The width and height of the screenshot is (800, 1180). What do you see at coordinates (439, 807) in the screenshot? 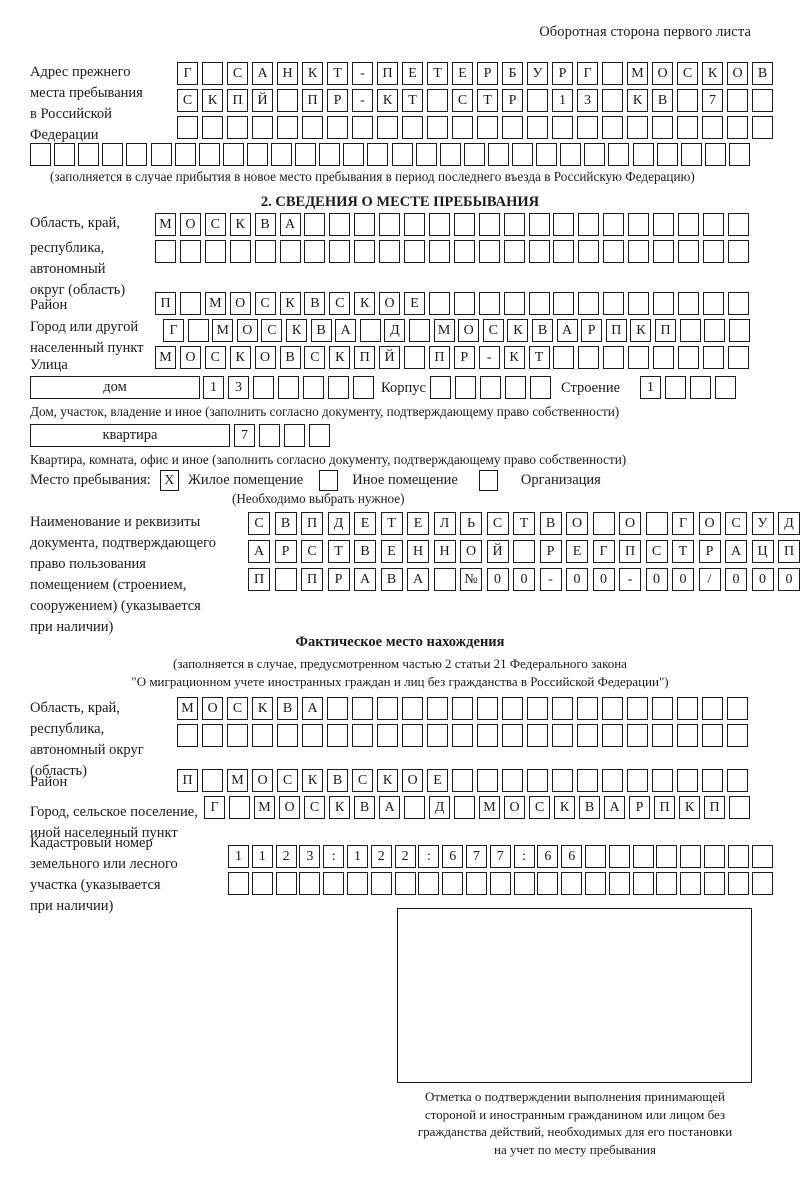
I see `actual-city-row-cell-9: Д` at bounding box center [439, 807].